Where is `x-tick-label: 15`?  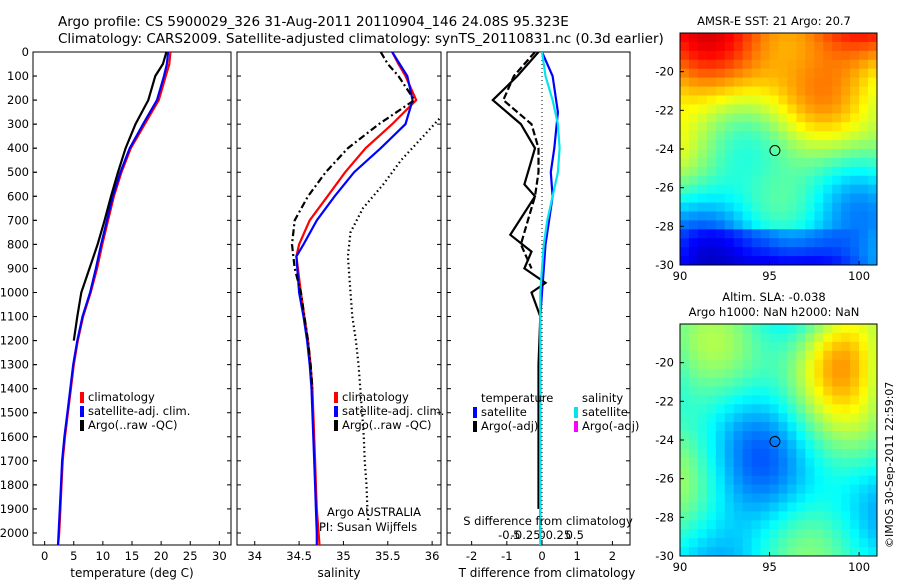 x-tick-label: 15 is located at coordinates (132, 556).